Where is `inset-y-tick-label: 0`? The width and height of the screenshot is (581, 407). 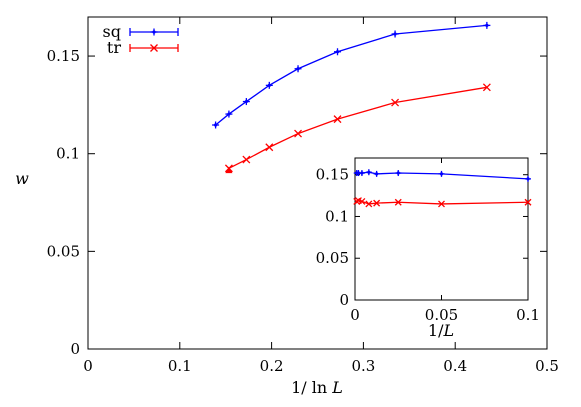 inset-y-tick-label: 0 is located at coordinates (344, 300).